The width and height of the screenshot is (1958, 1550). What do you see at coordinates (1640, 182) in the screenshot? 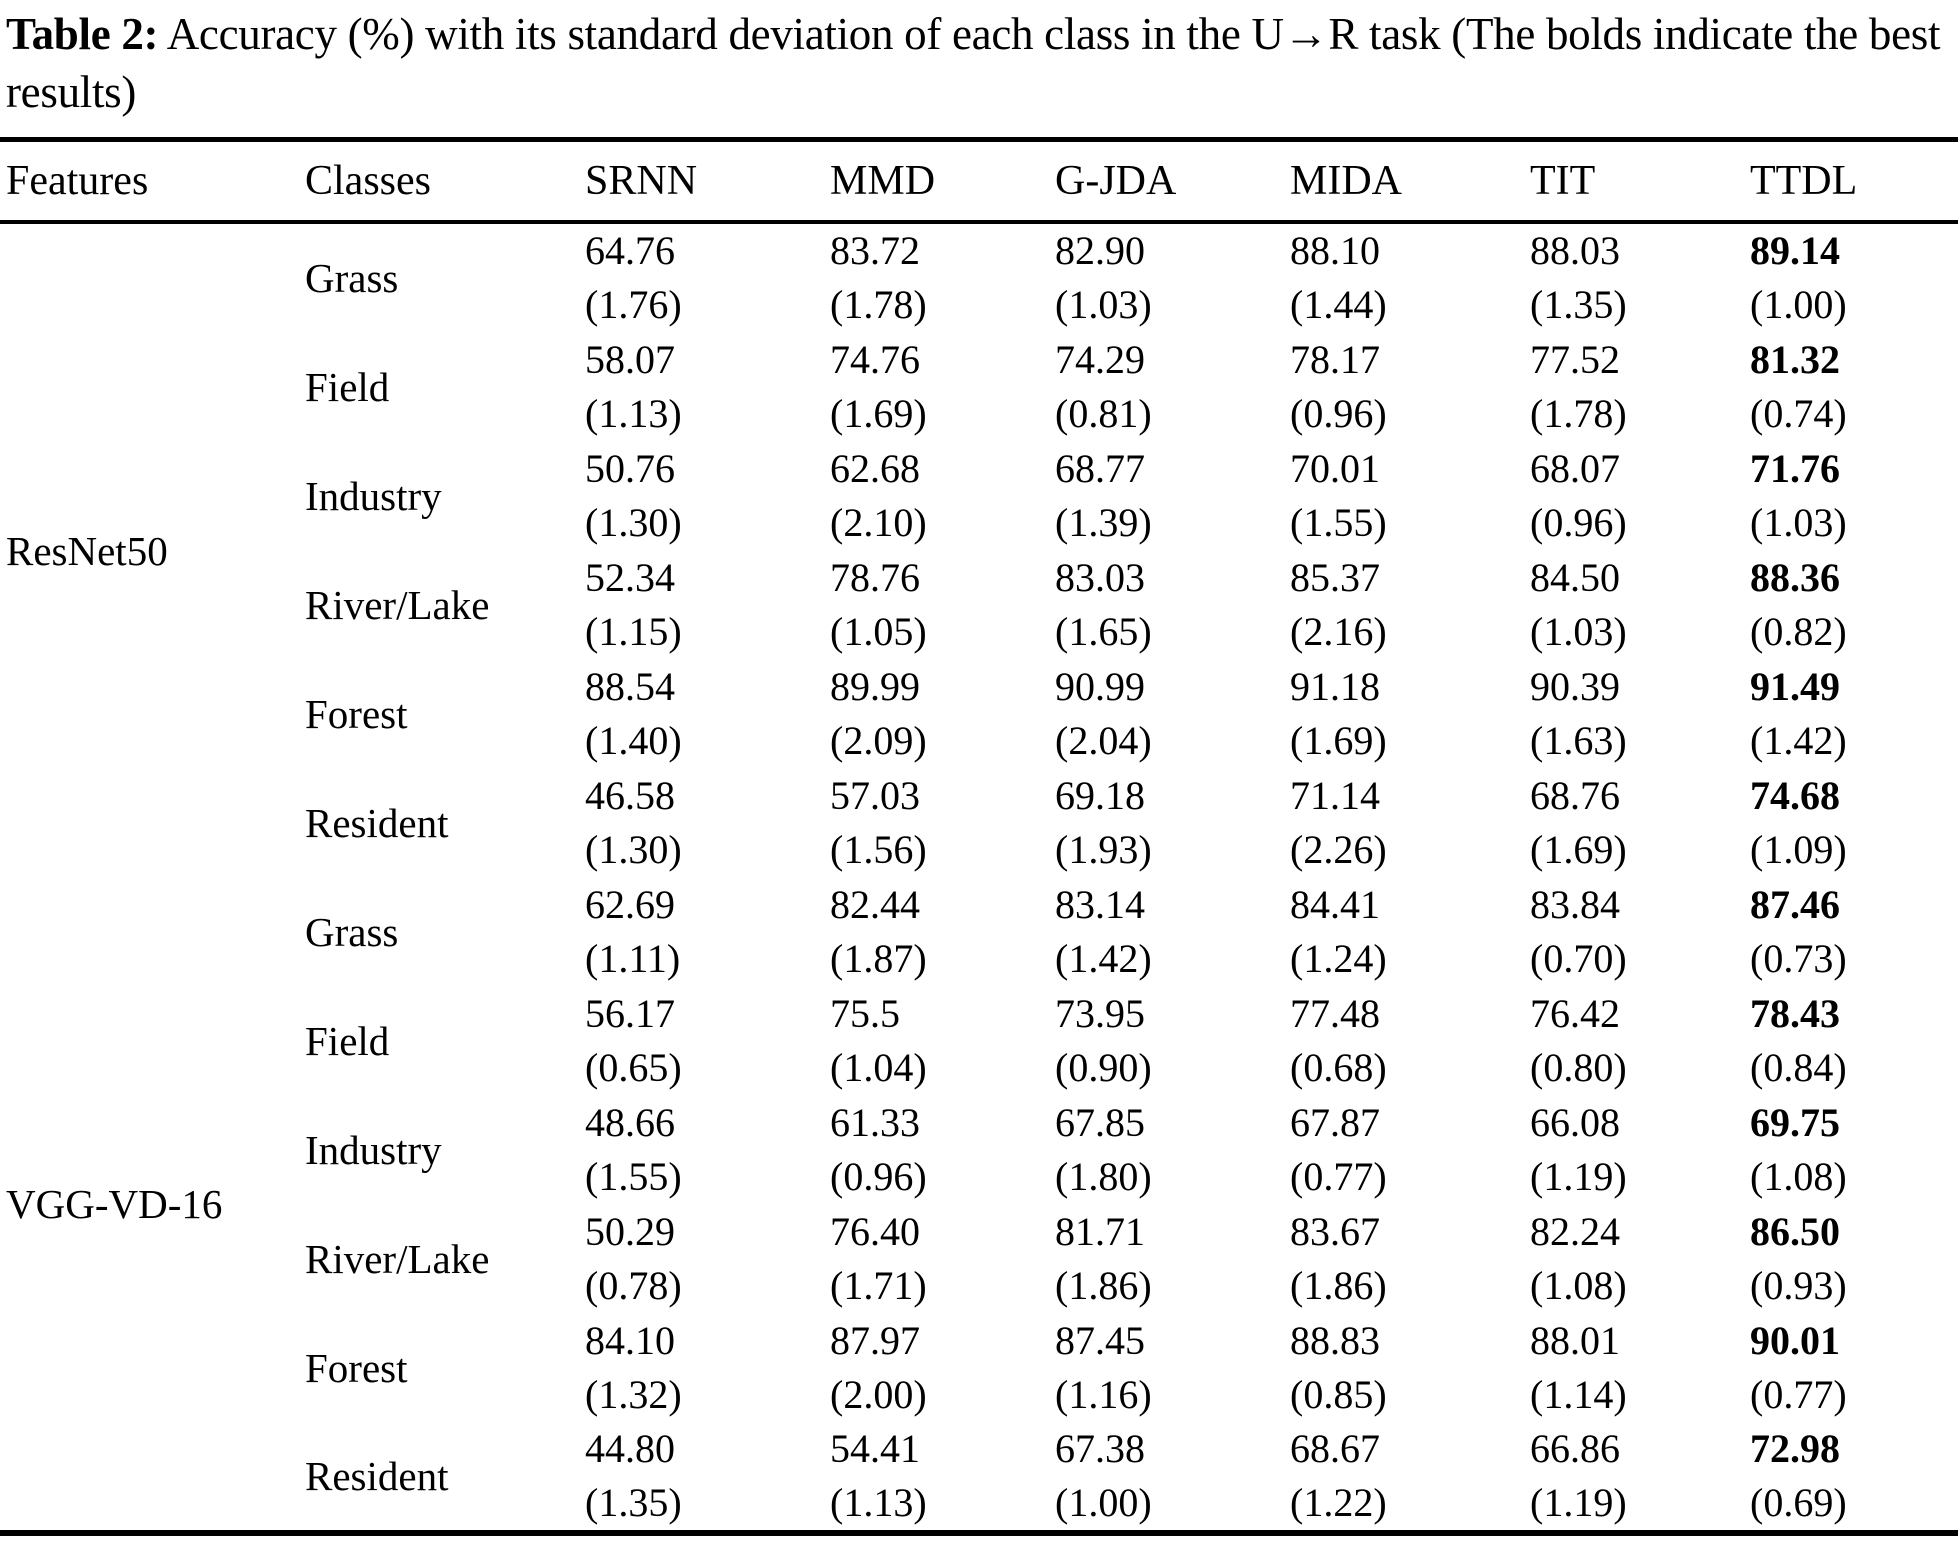
I see `column-header-tit: TIT` at bounding box center [1640, 182].